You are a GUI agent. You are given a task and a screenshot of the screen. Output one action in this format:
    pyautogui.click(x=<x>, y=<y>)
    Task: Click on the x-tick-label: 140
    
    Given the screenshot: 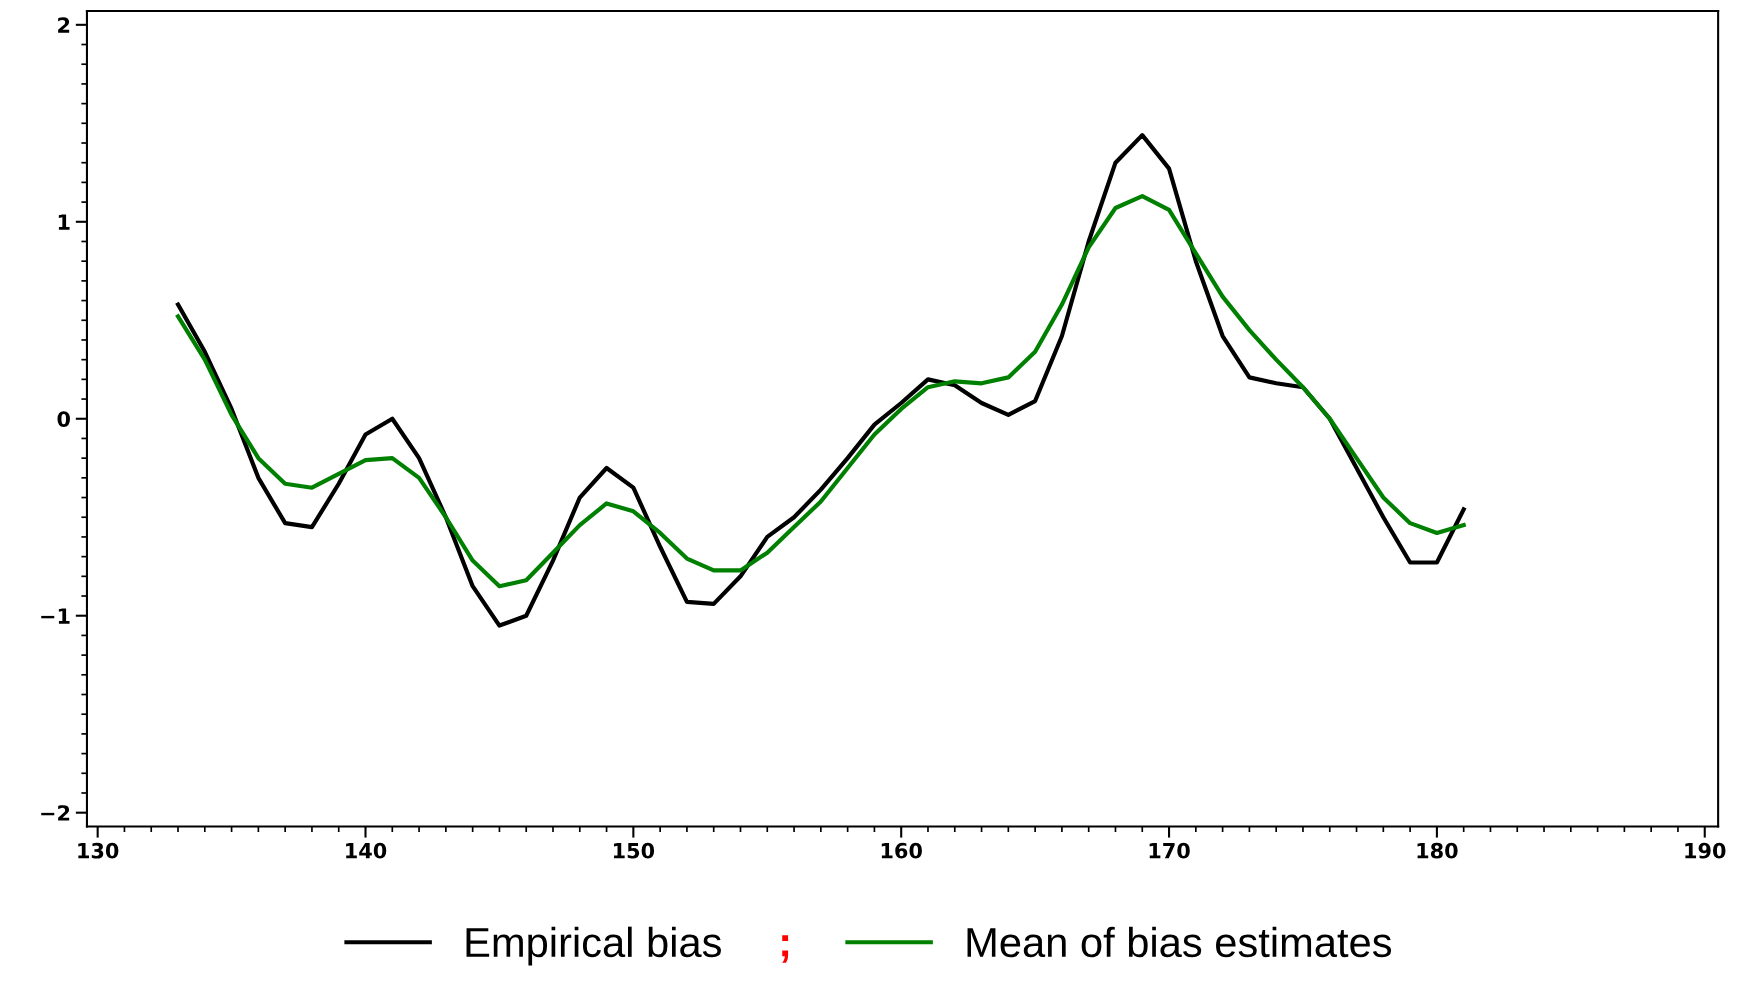 What is the action you would take?
    pyautogui.click(x=366, y=850)
    